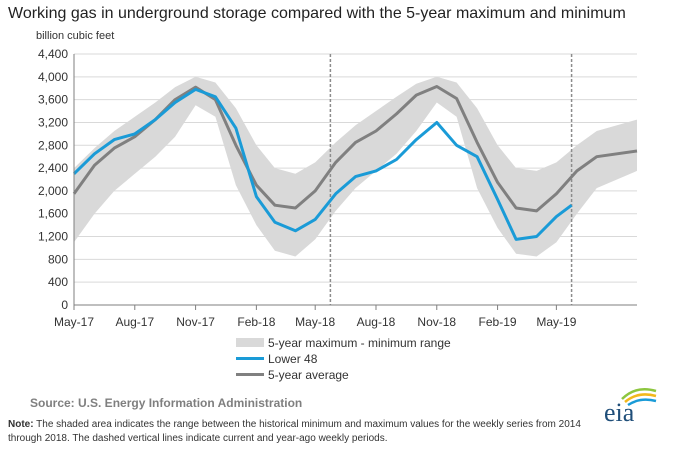 The height and width of the screenshot is (454, 686). Describe the element at coordinates (75, 36) in the screenshot. I see `y-axis-unit-label: billion cubic feet` at that location.